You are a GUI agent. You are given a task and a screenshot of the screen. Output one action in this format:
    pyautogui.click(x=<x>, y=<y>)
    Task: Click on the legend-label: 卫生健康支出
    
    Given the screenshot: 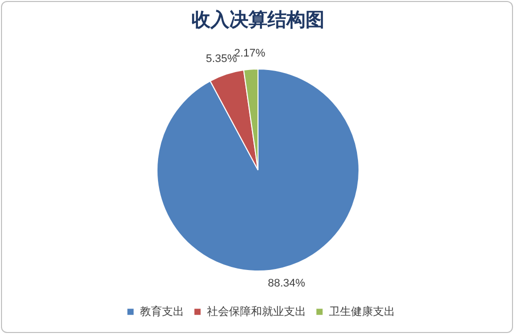 What is the action you would take?
    pyautogui.click(x=362, y=311)
    